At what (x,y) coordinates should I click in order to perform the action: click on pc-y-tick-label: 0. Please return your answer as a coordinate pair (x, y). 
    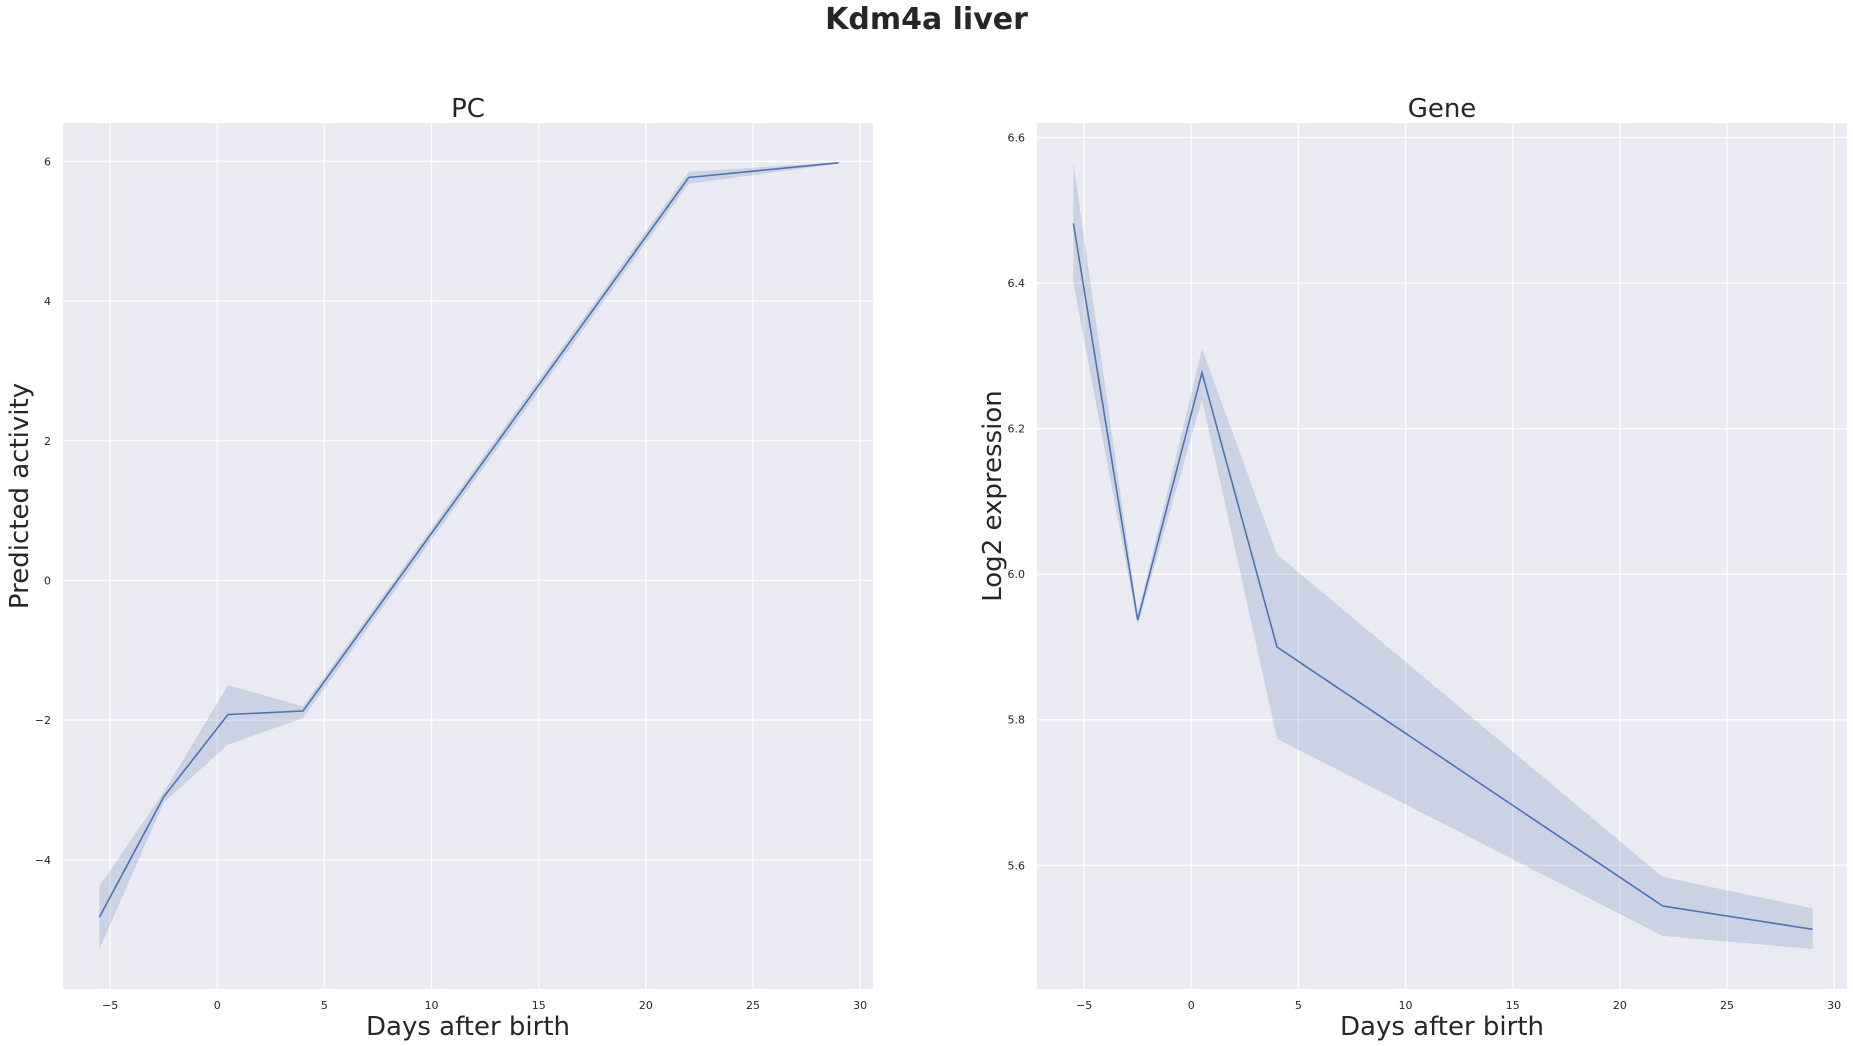
    Looking at the image, I should click on (47, 580).